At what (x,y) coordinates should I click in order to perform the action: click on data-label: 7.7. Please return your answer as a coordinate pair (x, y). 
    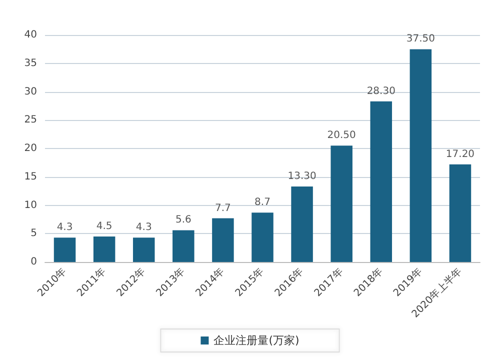
    Looking at the image, I should click on (223, 208).